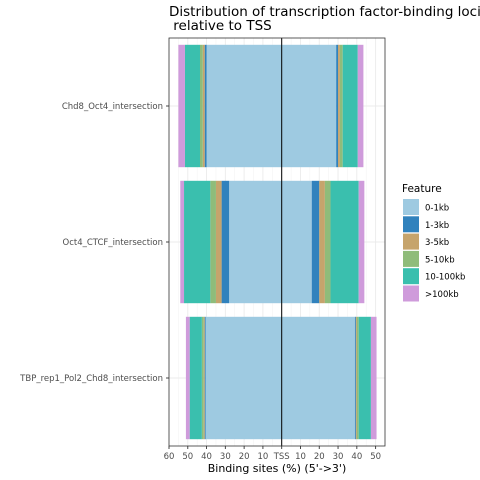 This screenshot has height=480, width=480. I want to click on x-tick-label: 60, so click(169, 457).